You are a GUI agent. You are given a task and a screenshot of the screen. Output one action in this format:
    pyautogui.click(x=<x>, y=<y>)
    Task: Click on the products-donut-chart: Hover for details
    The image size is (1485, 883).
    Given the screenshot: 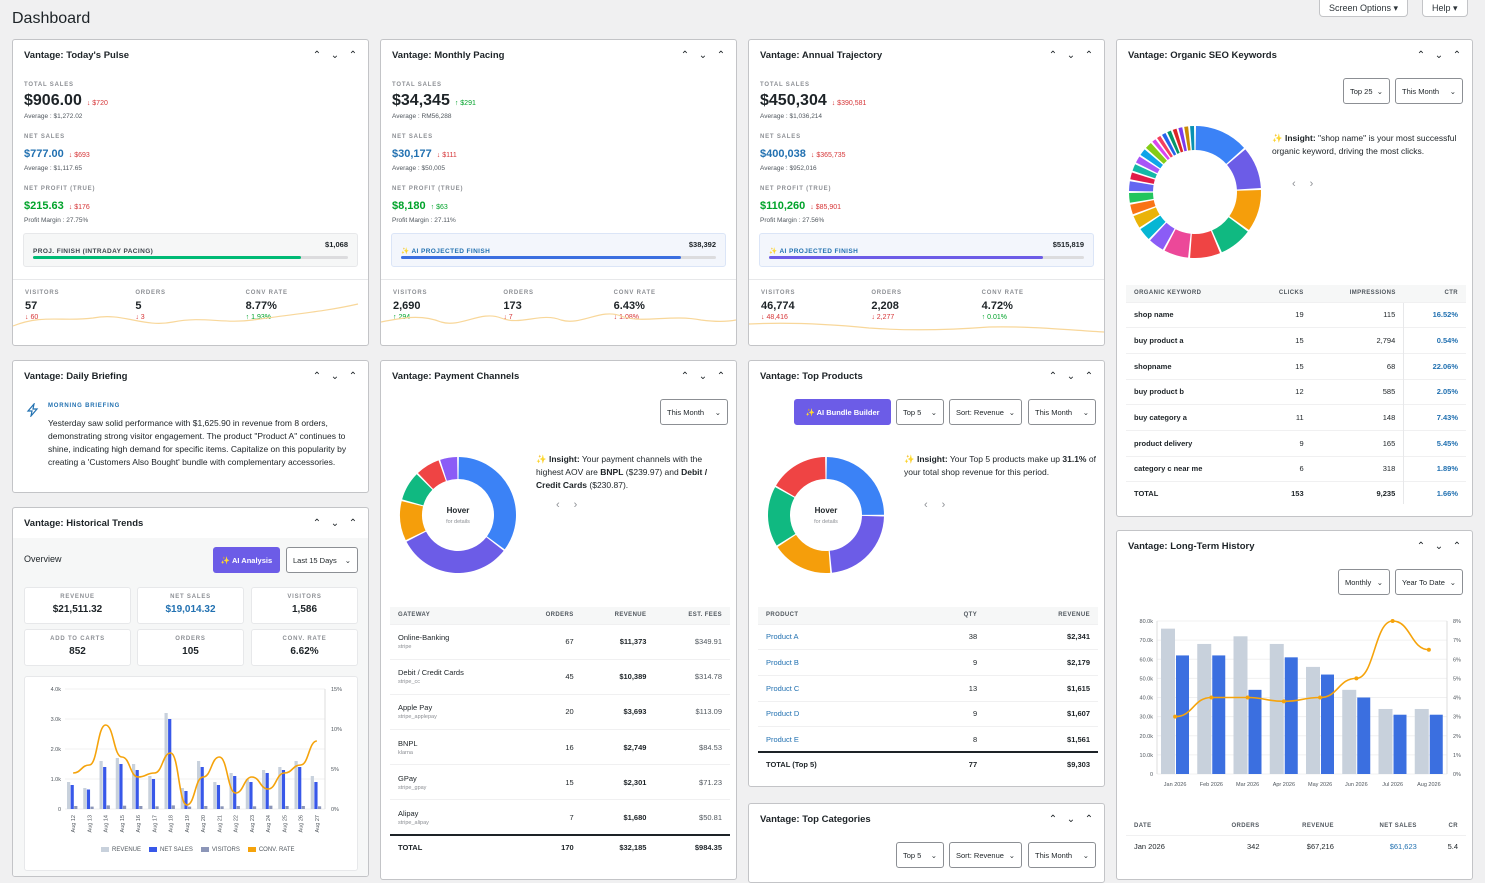 What is the action you would take?
    pyautogui.click(x=826, y=515)
    